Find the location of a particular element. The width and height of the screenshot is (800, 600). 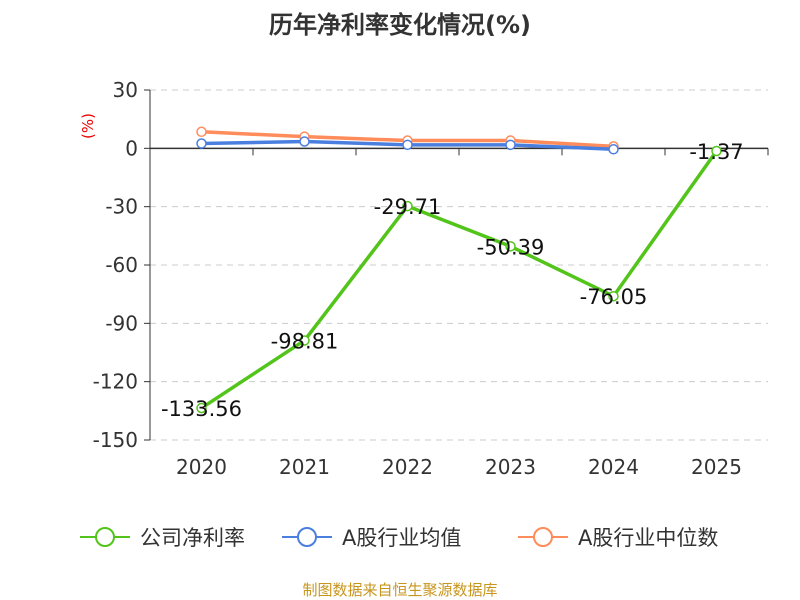

x-tick-label: 2025 is located at coordinates (716, 467).